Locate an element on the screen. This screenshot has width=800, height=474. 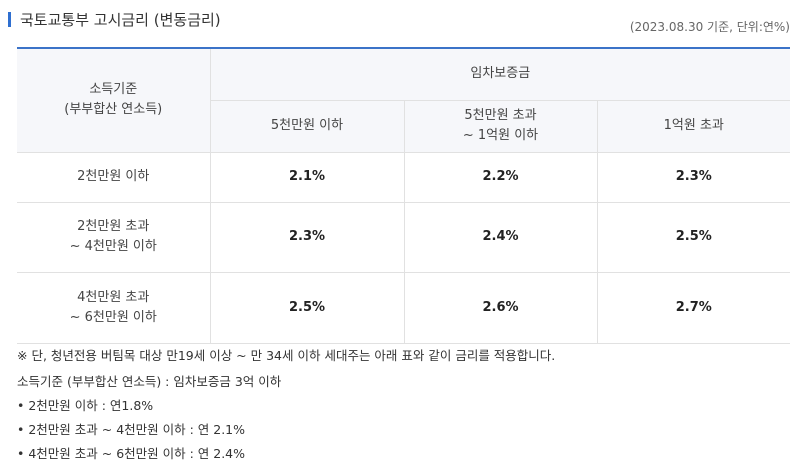
rate-cell: 2.1% is located at coordinates (307, 177).